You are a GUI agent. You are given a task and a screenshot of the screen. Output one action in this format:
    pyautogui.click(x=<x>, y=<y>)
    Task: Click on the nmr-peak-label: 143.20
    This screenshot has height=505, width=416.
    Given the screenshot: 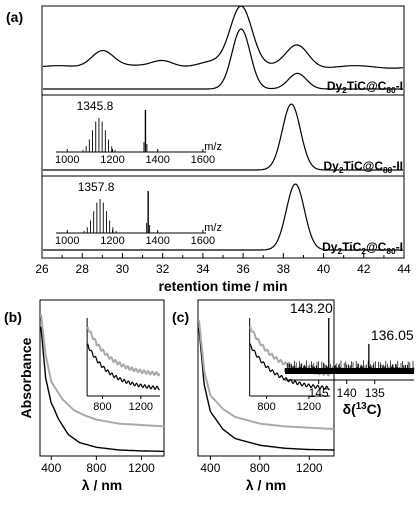 What is the action you would take?
    pyautogui.click(x=311, y=308)
    